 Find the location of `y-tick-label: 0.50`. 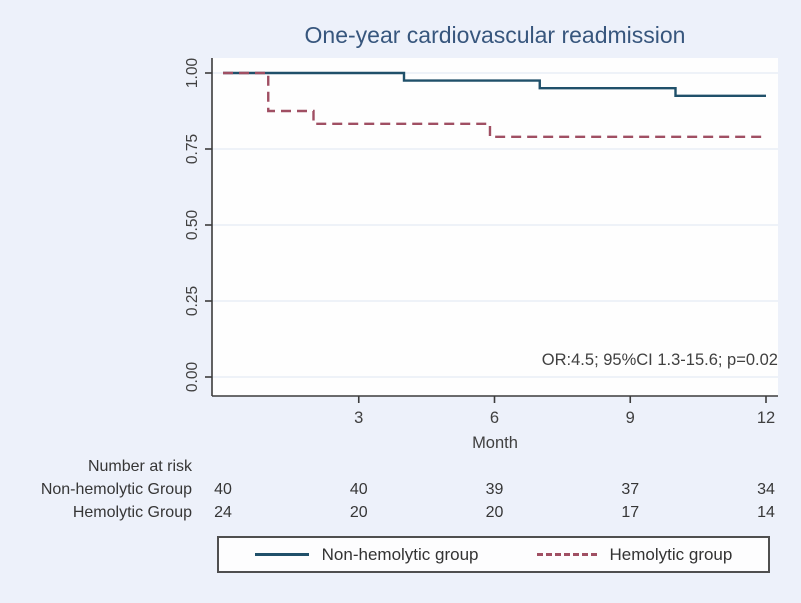

y-tick-label: 0.50 is located at coordinates (192, 225).